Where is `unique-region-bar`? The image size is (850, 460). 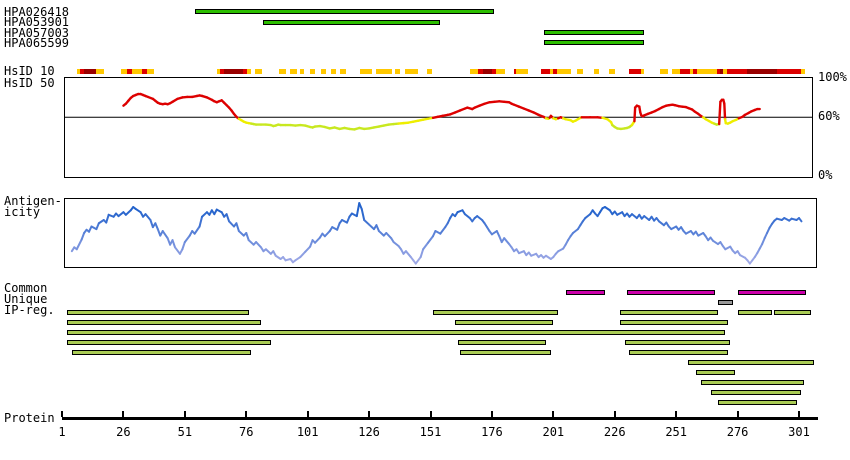
unique-region-bar is located at coordinates (725, 302).